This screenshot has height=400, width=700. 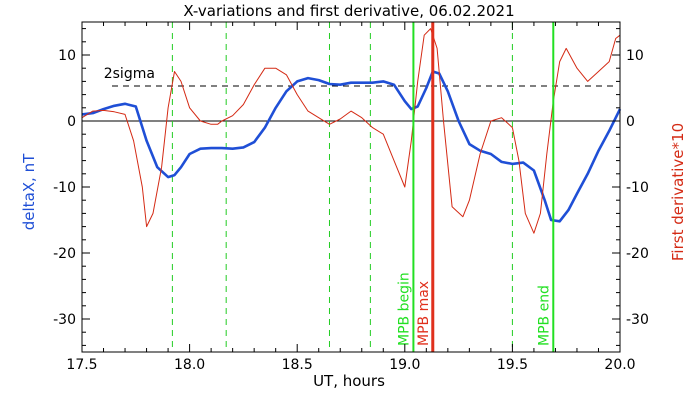 I want to click on y-tick-label-right: -10, so click(x=637, y=188).